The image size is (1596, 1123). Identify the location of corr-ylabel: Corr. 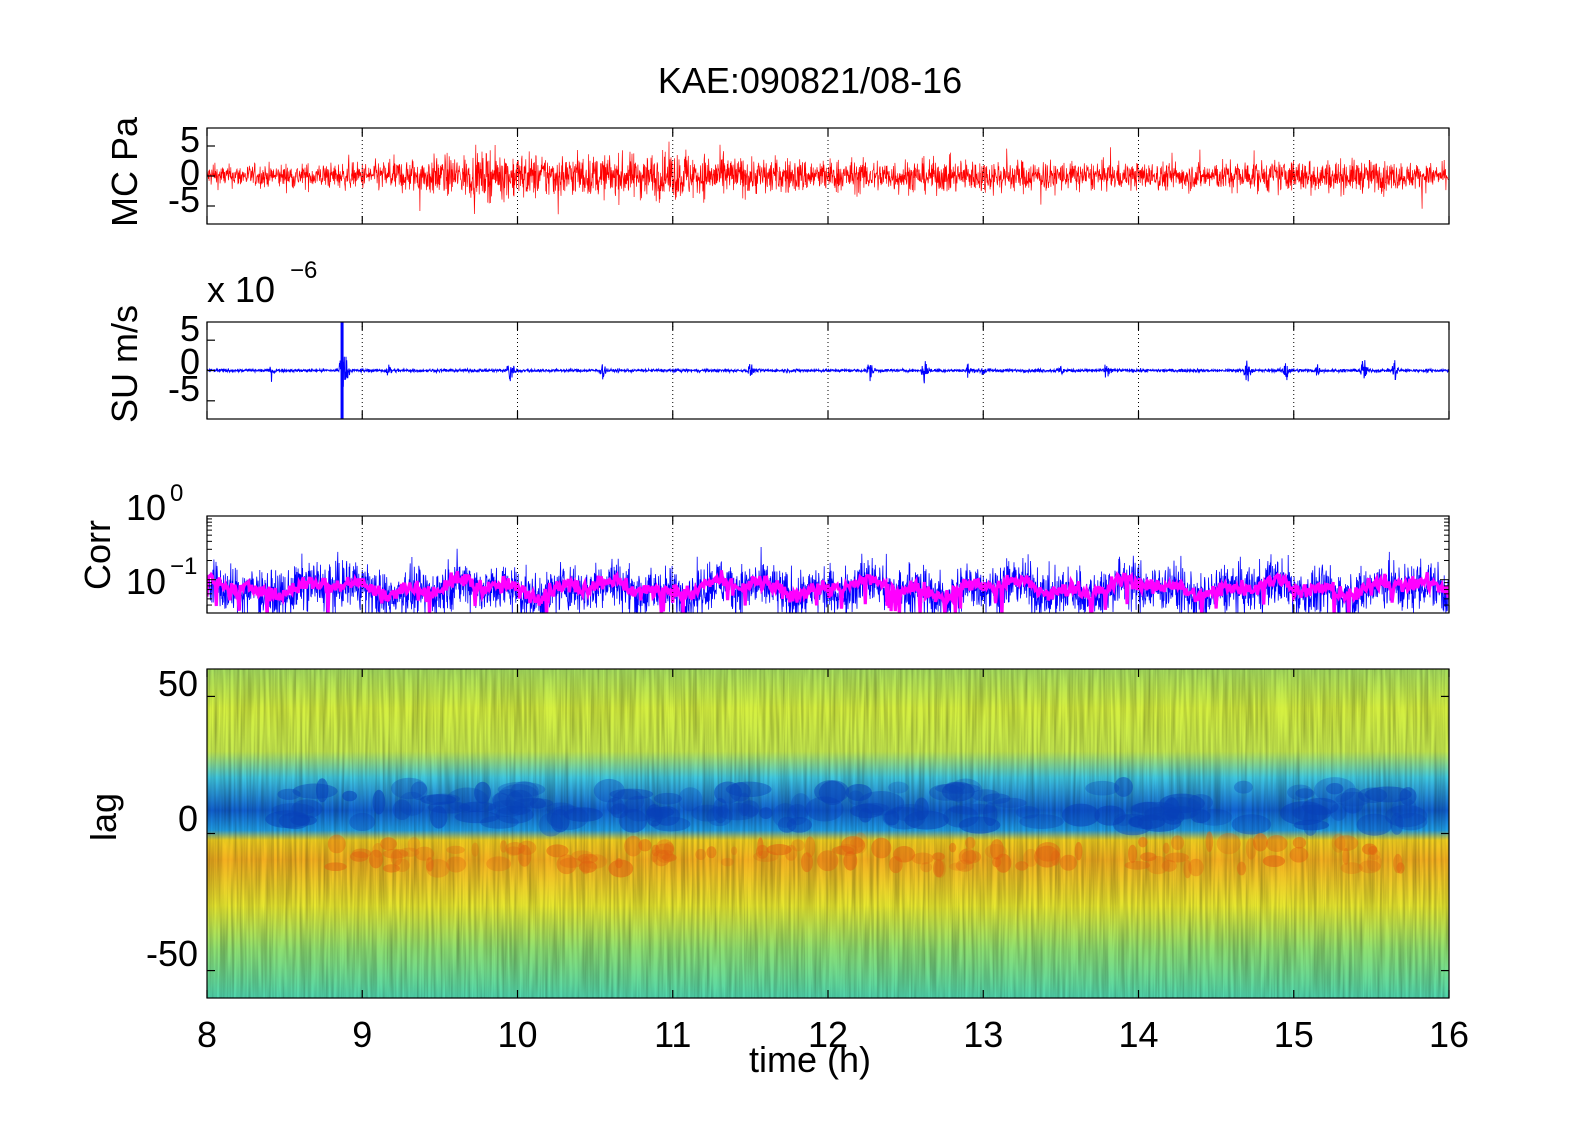
(97, 555).